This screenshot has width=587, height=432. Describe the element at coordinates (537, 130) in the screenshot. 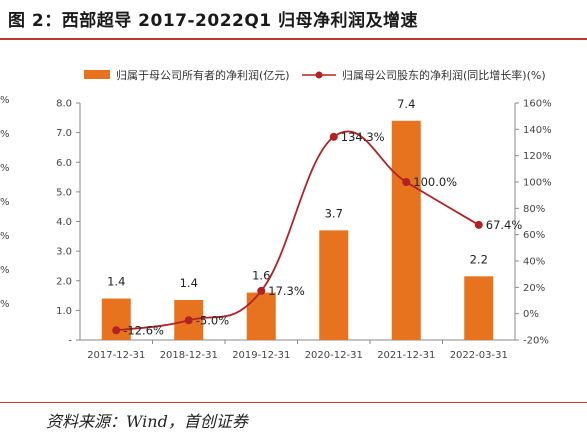

I see `right-tick-label: 140%` at that location.